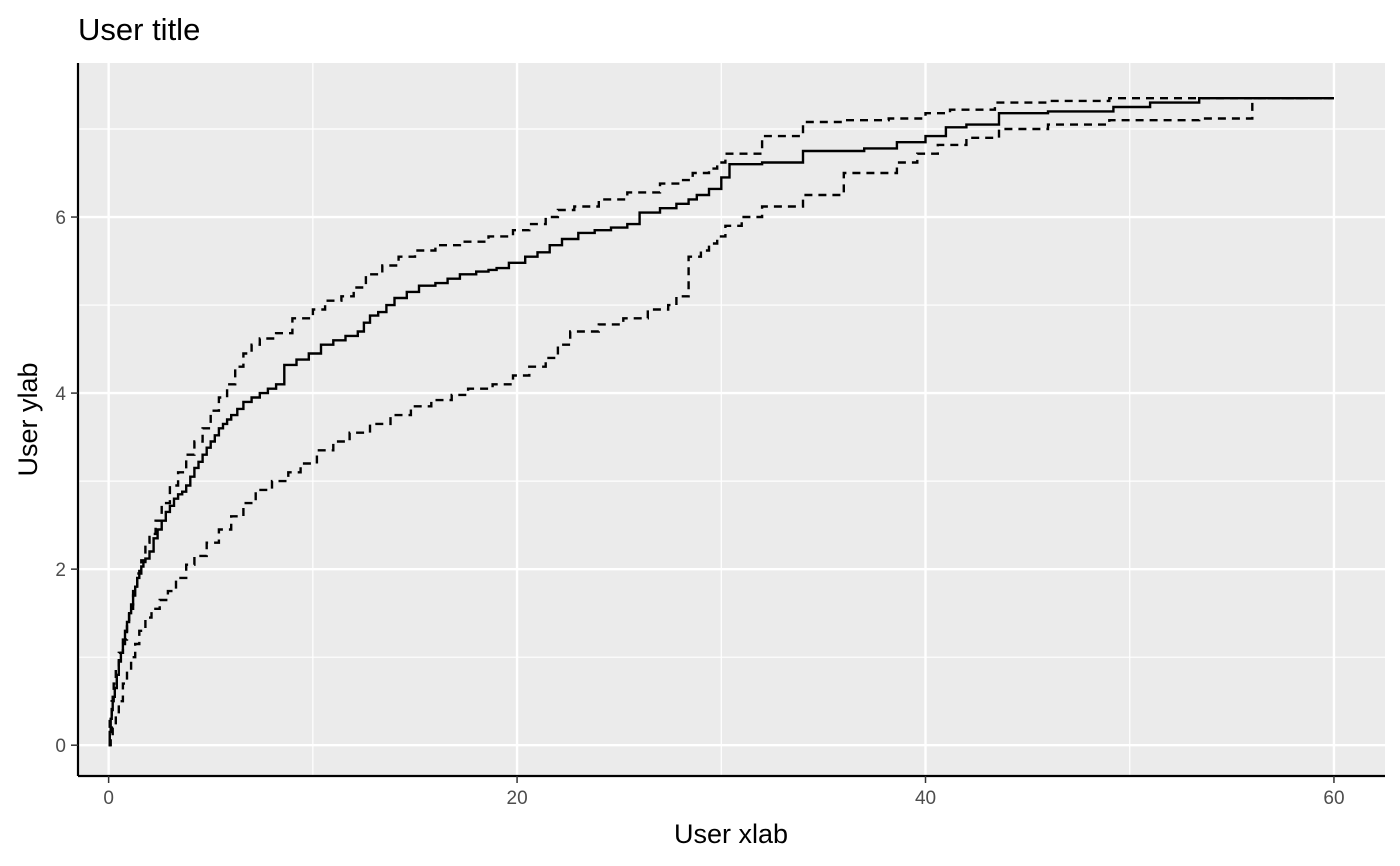  What do you see at coordinates (1333, 798) in the screenshot?
I see `x-tick-label: 60` at bounding box center [1333, 798].